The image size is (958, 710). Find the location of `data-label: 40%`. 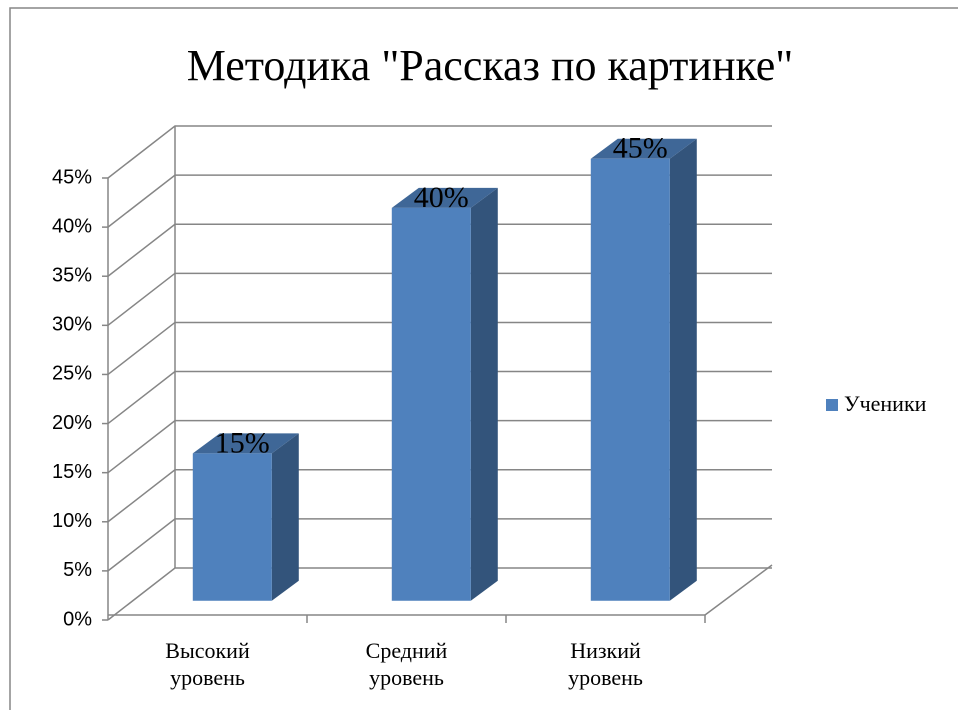

data-label: 40% is located at coordinates (441, 197).